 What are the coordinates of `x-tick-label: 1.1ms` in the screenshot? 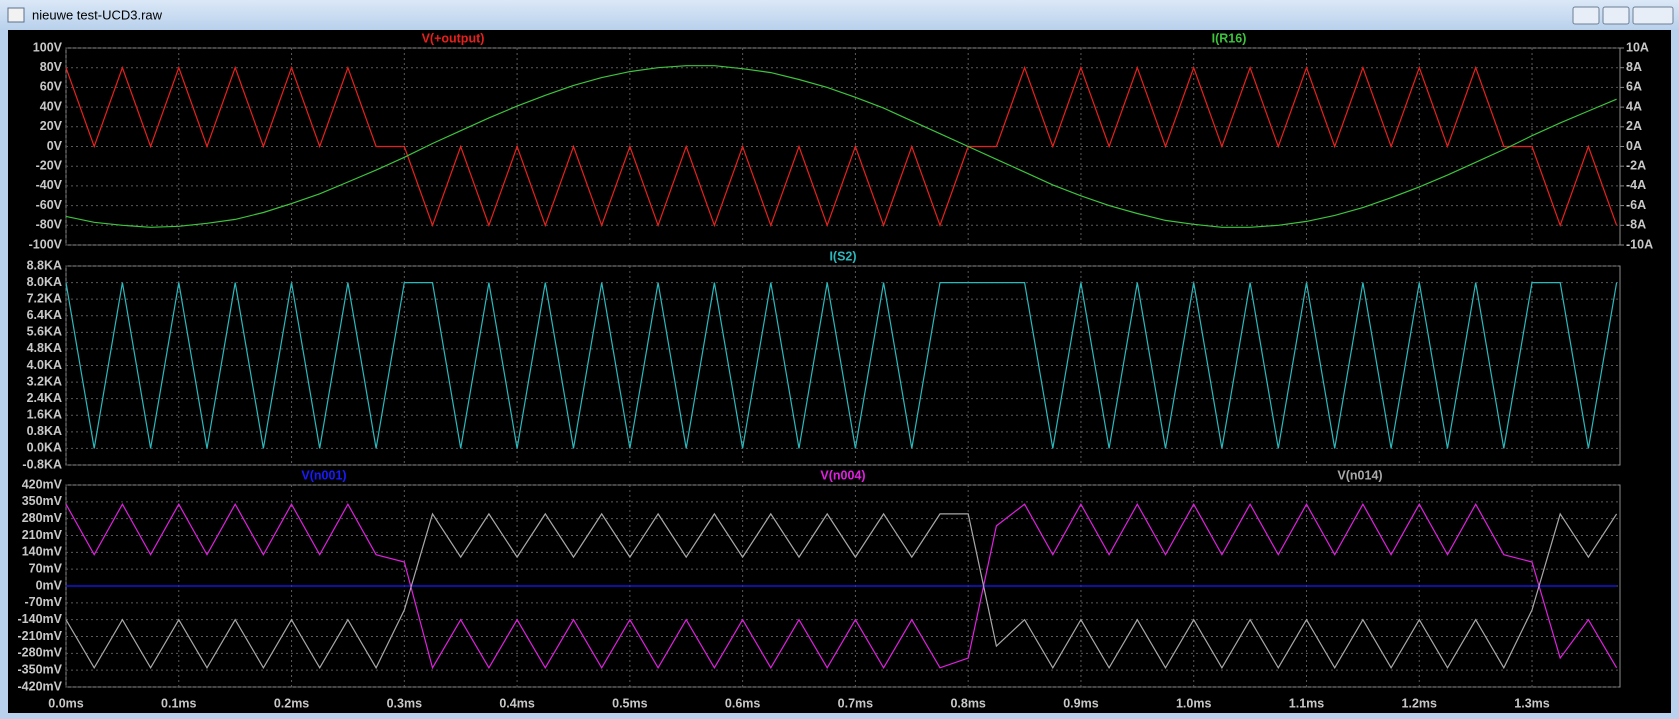 It's located at (1306, 703).